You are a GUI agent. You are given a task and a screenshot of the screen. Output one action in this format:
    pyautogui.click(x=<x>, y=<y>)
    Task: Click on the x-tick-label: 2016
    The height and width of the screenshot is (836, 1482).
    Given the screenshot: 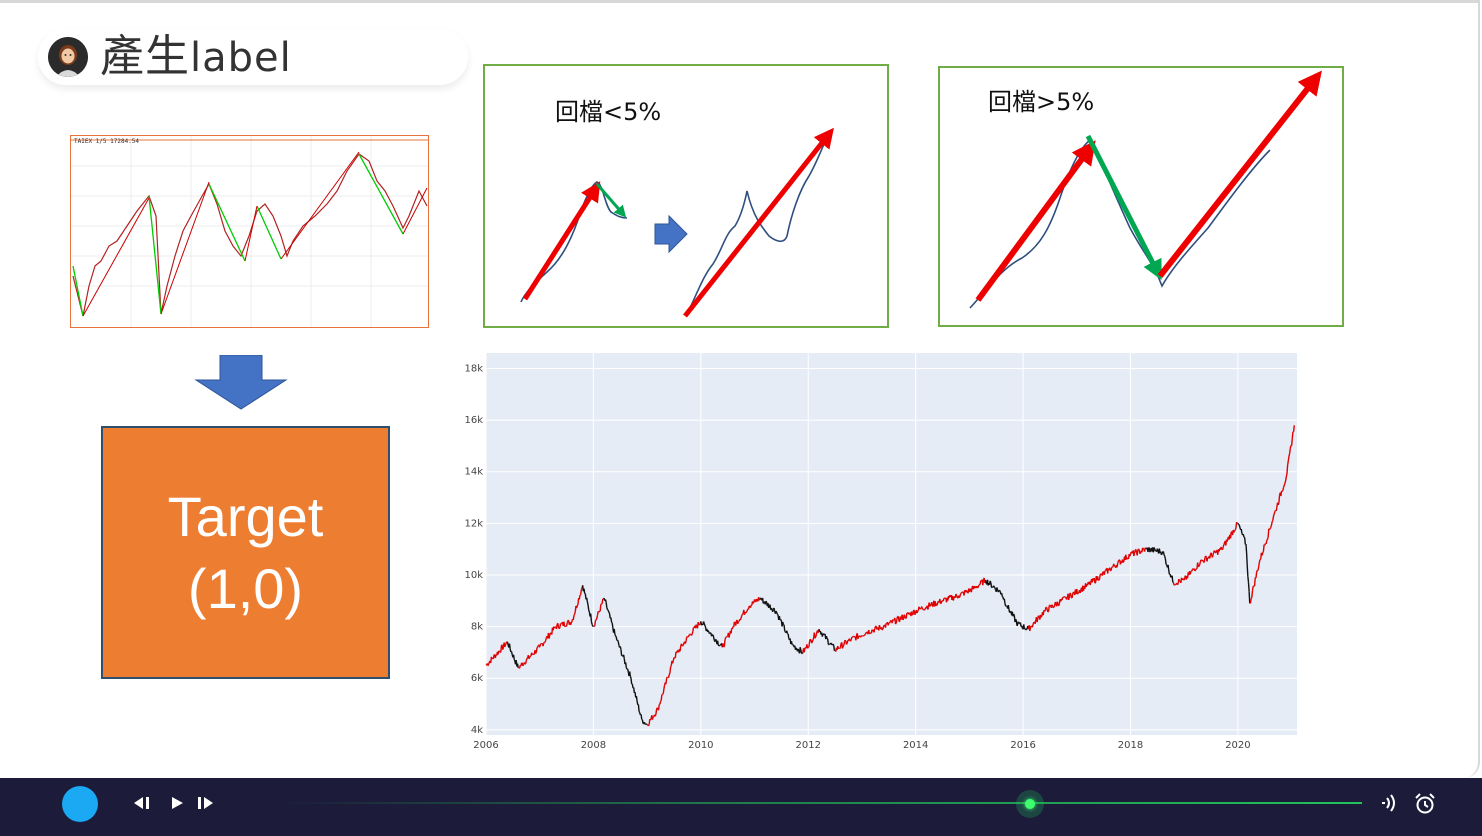 What is the action you would take?
    pyautogui.click(x=1022, y=745)
    